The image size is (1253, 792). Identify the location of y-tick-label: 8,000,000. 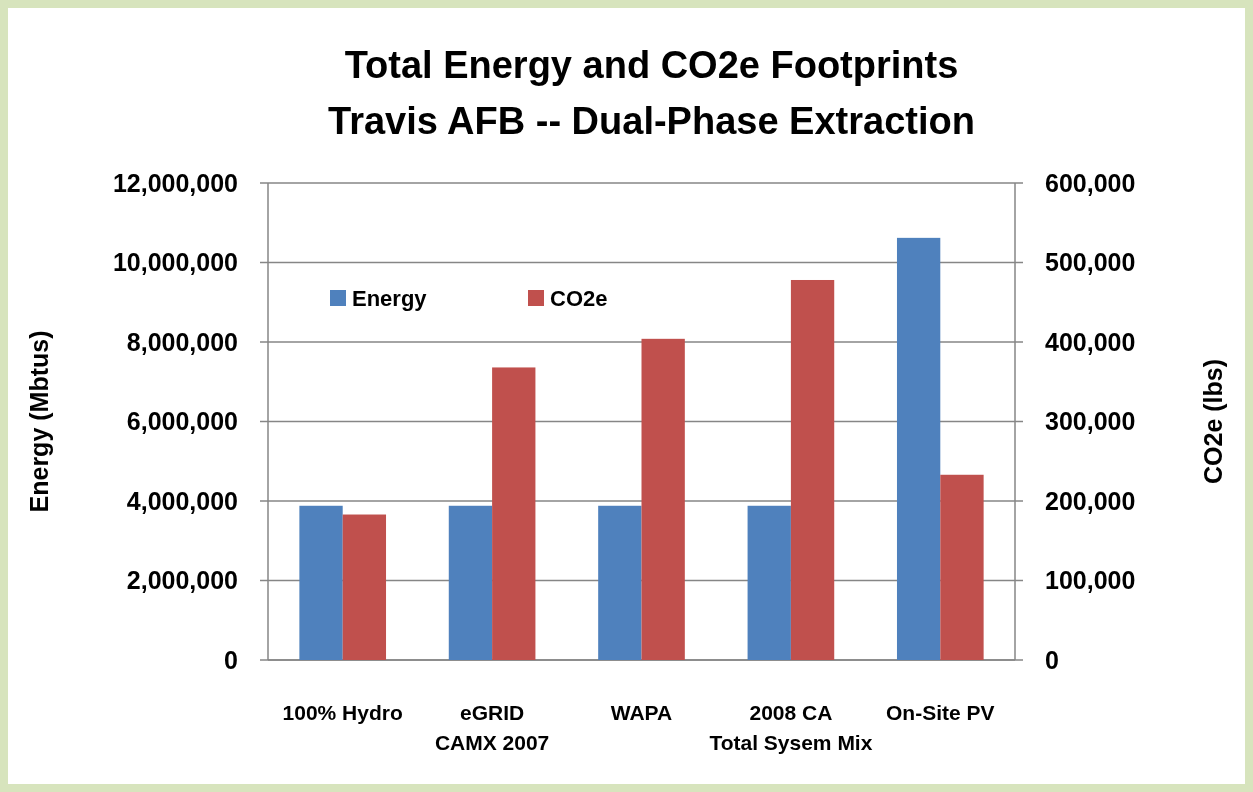
(182, 341).